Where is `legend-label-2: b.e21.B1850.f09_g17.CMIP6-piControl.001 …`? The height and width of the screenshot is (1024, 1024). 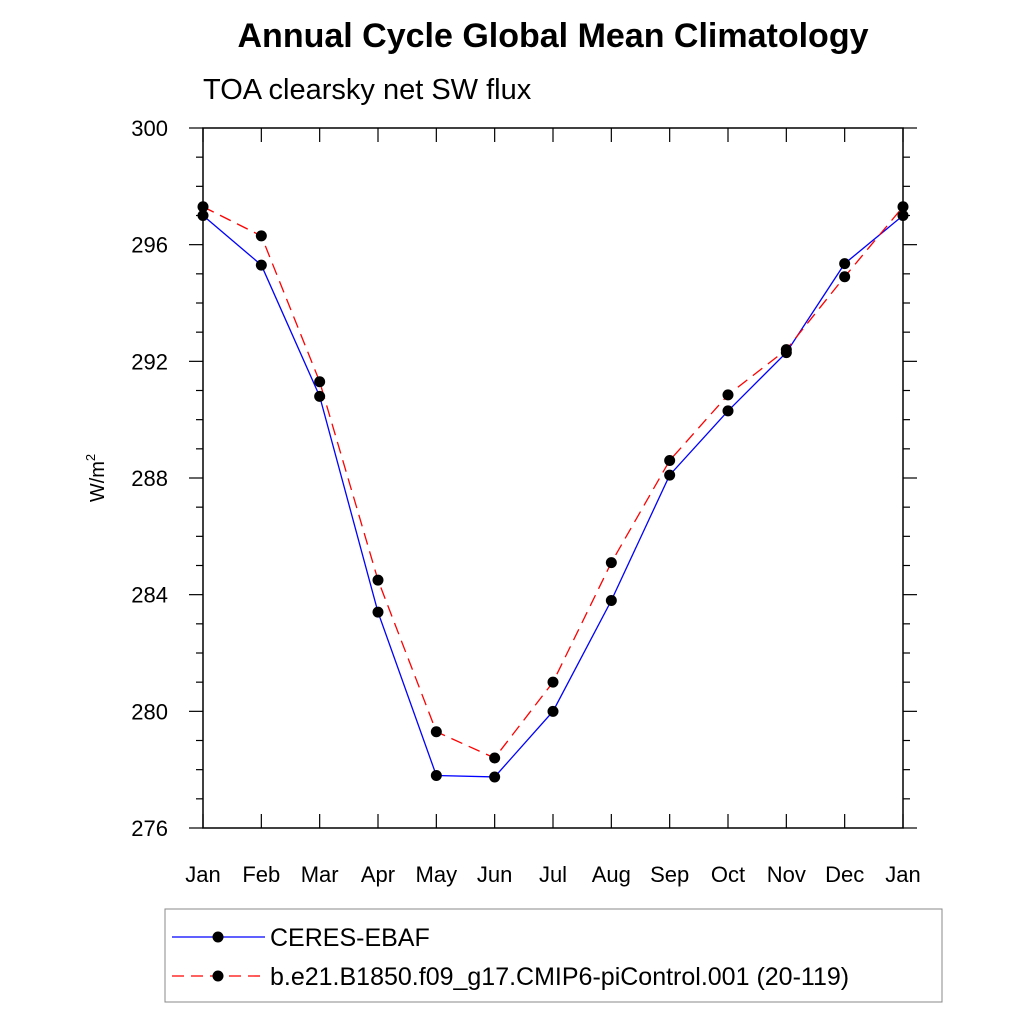
legend-label-2: b.e21.B1850.f09_g17.CMIP6-piControl.001 … is located at coordinates (559, 977).